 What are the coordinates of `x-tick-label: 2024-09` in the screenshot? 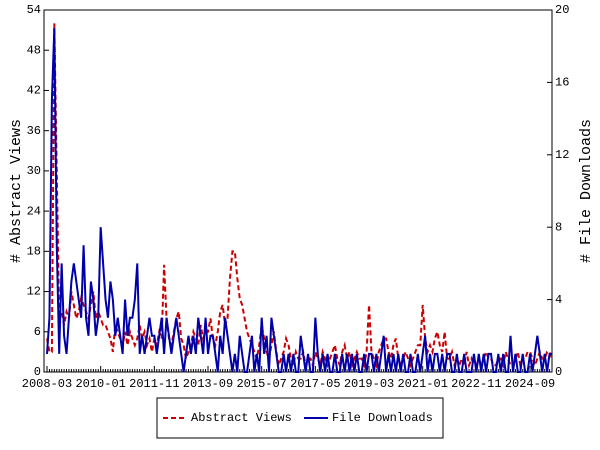 It's located at (530, 384).